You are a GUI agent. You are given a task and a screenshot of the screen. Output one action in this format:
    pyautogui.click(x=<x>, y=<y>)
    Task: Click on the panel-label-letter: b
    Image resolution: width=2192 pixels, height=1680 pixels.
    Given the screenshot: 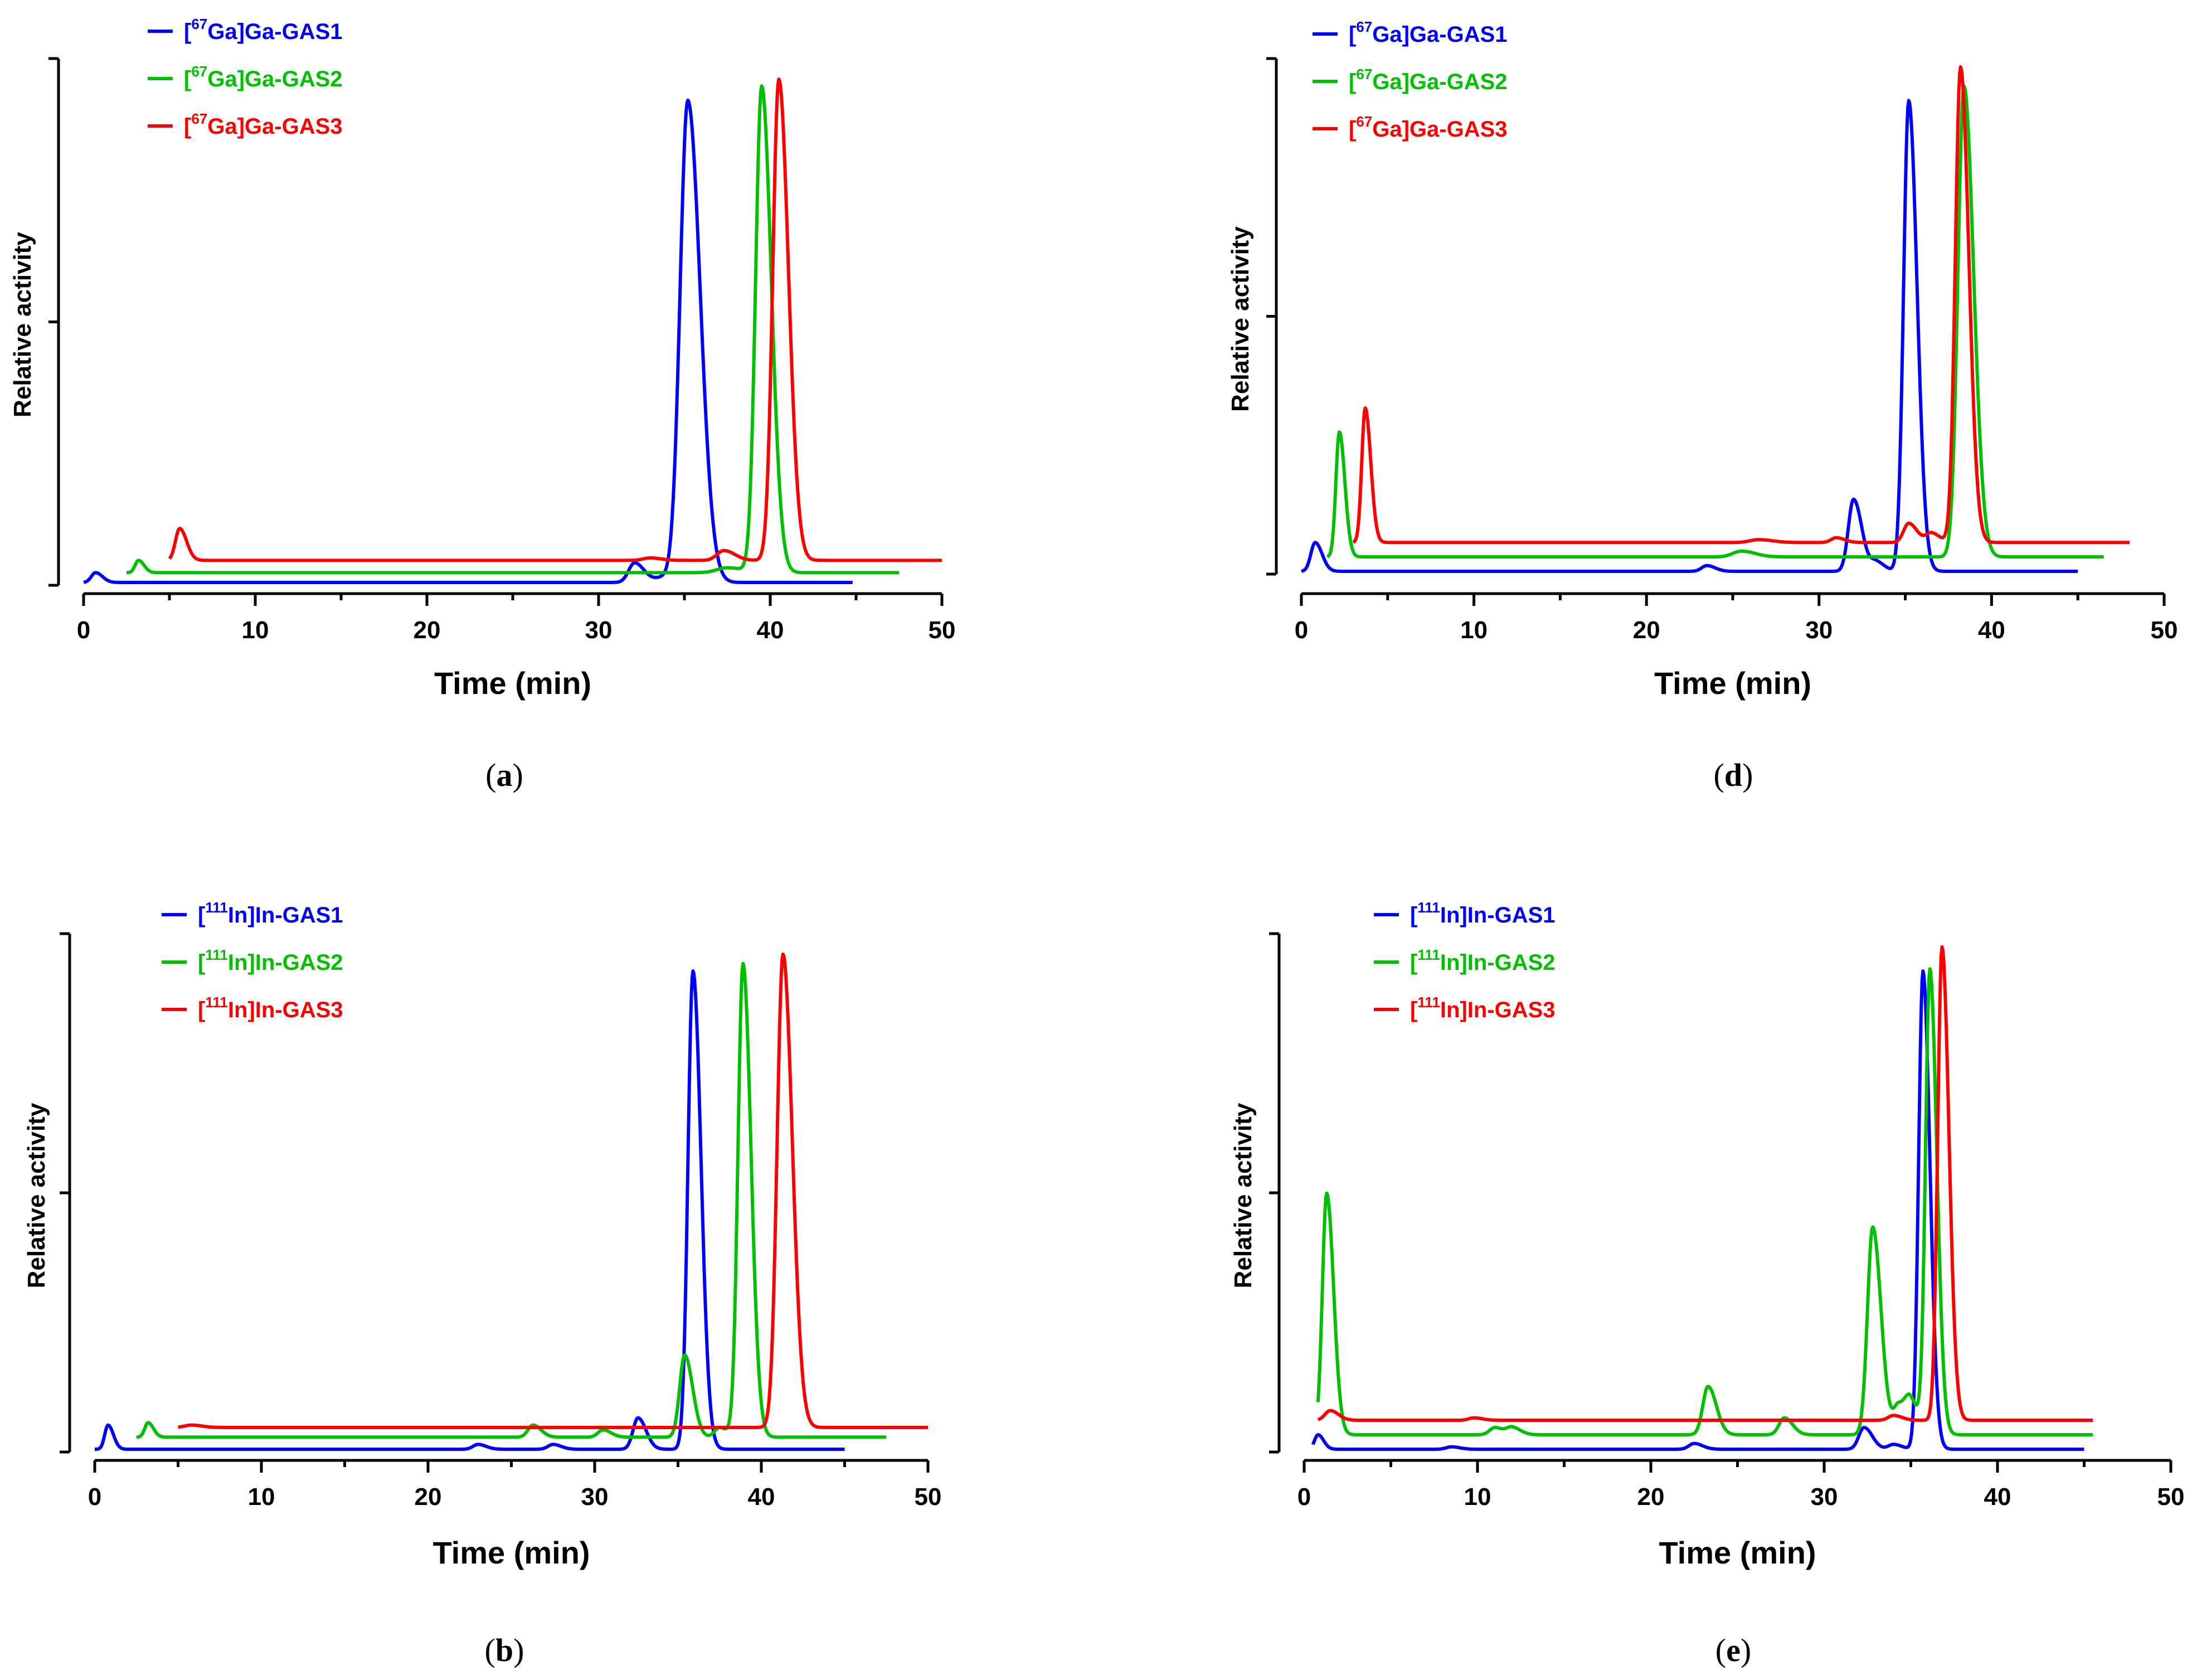 What is the action you would take?
    pyautogui.click(x=504, y=1650)
    